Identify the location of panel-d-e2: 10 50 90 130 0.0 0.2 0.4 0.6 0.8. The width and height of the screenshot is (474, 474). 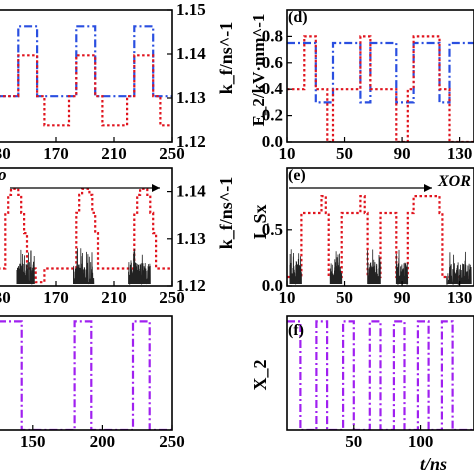
(368, 86).